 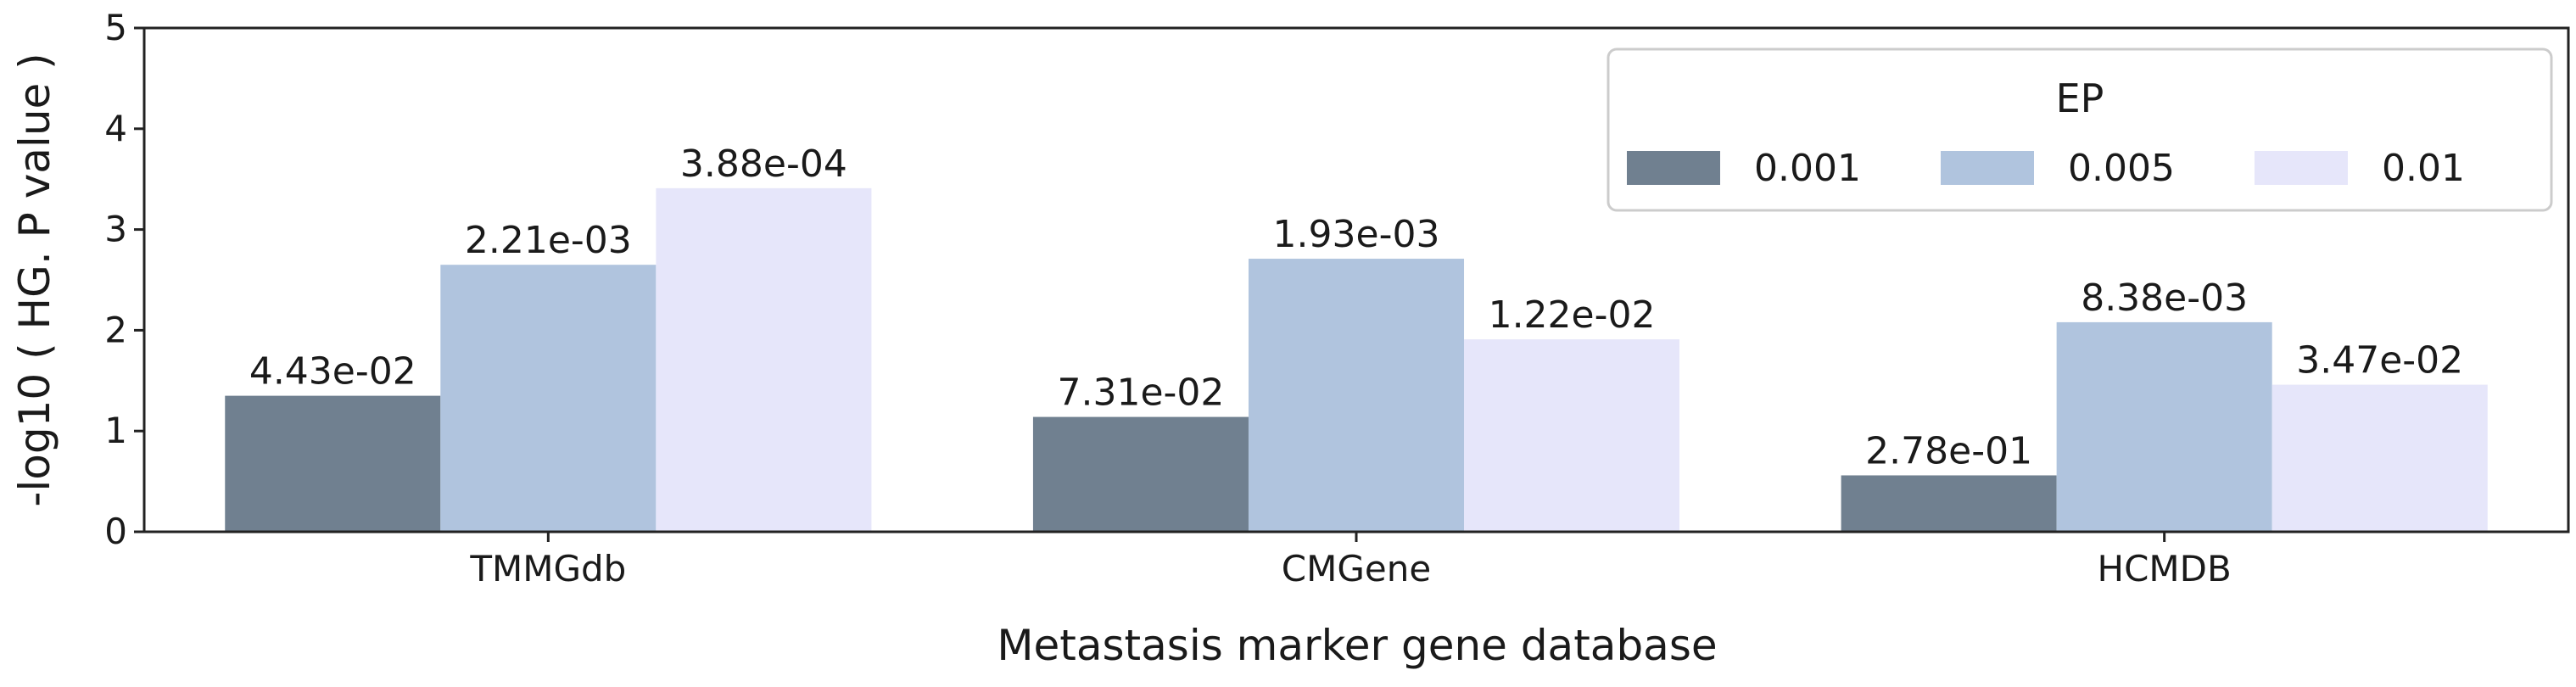 I want to click on bar-data-label: 8.38e-03, so click(x=2164, y=298).